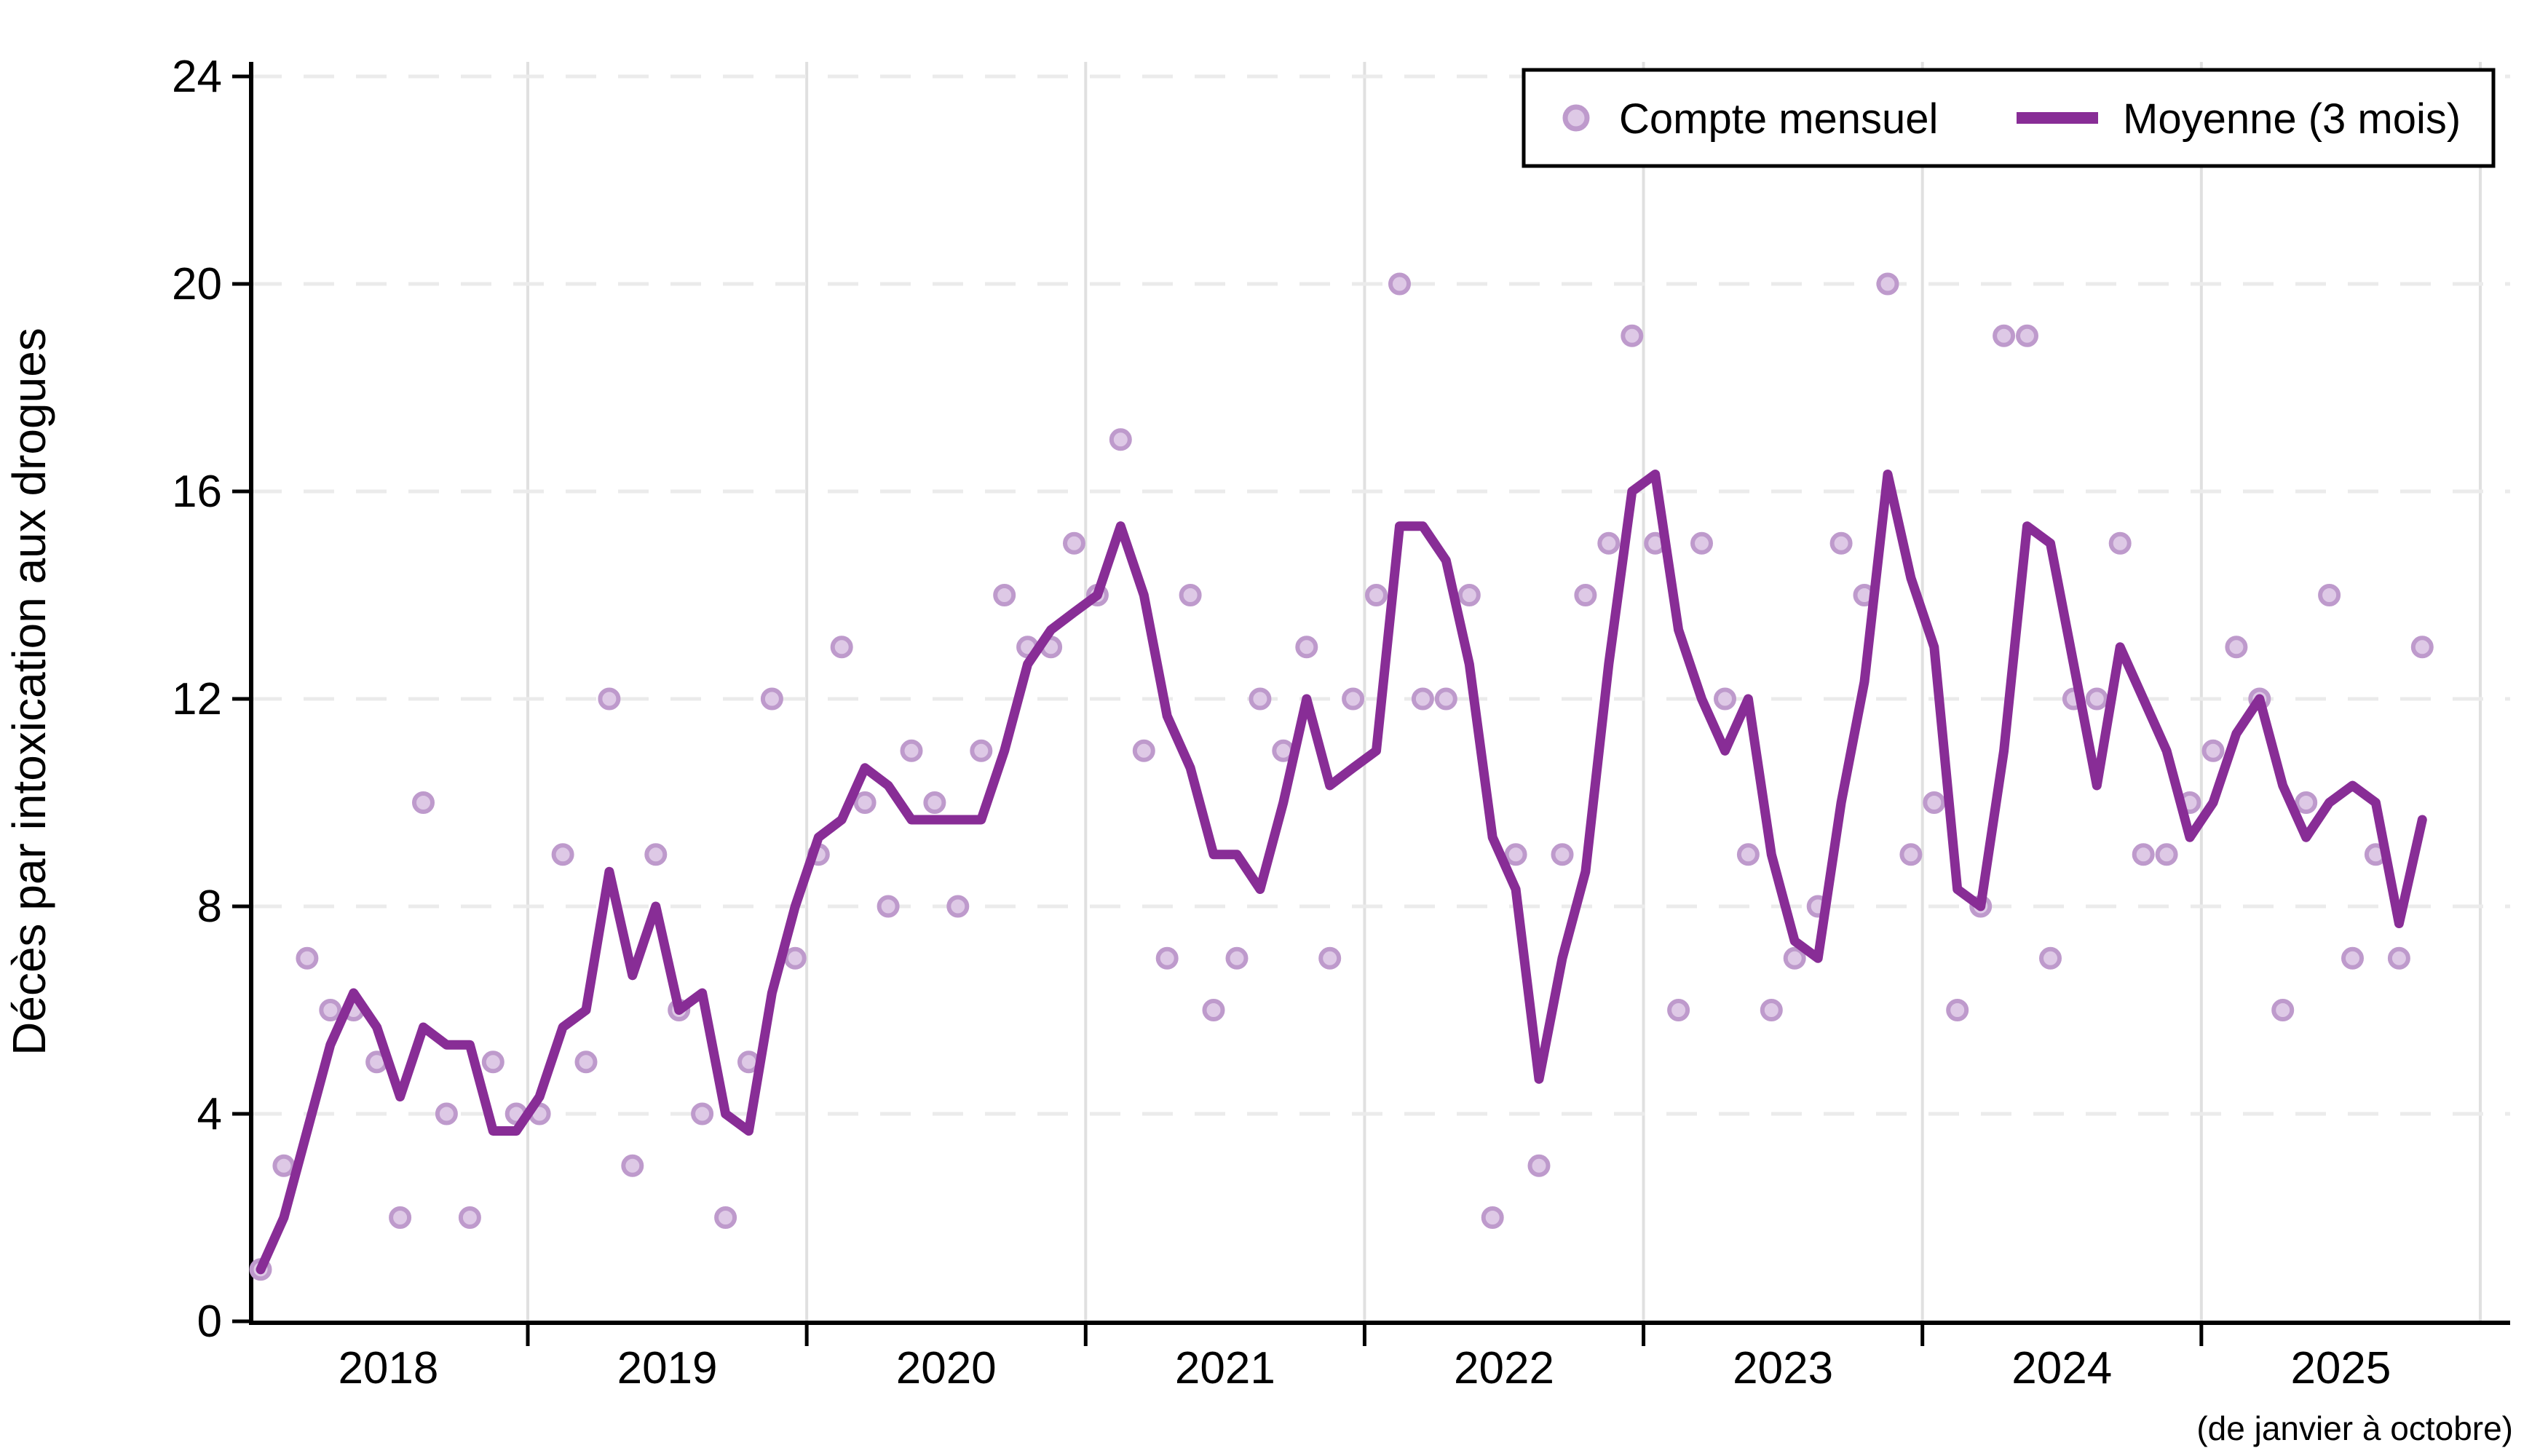 The width and height of the screenshot is (2548, 1456). I want to click on x-axis-footnote: (de janvier à octobre), so click(2354, 1428).